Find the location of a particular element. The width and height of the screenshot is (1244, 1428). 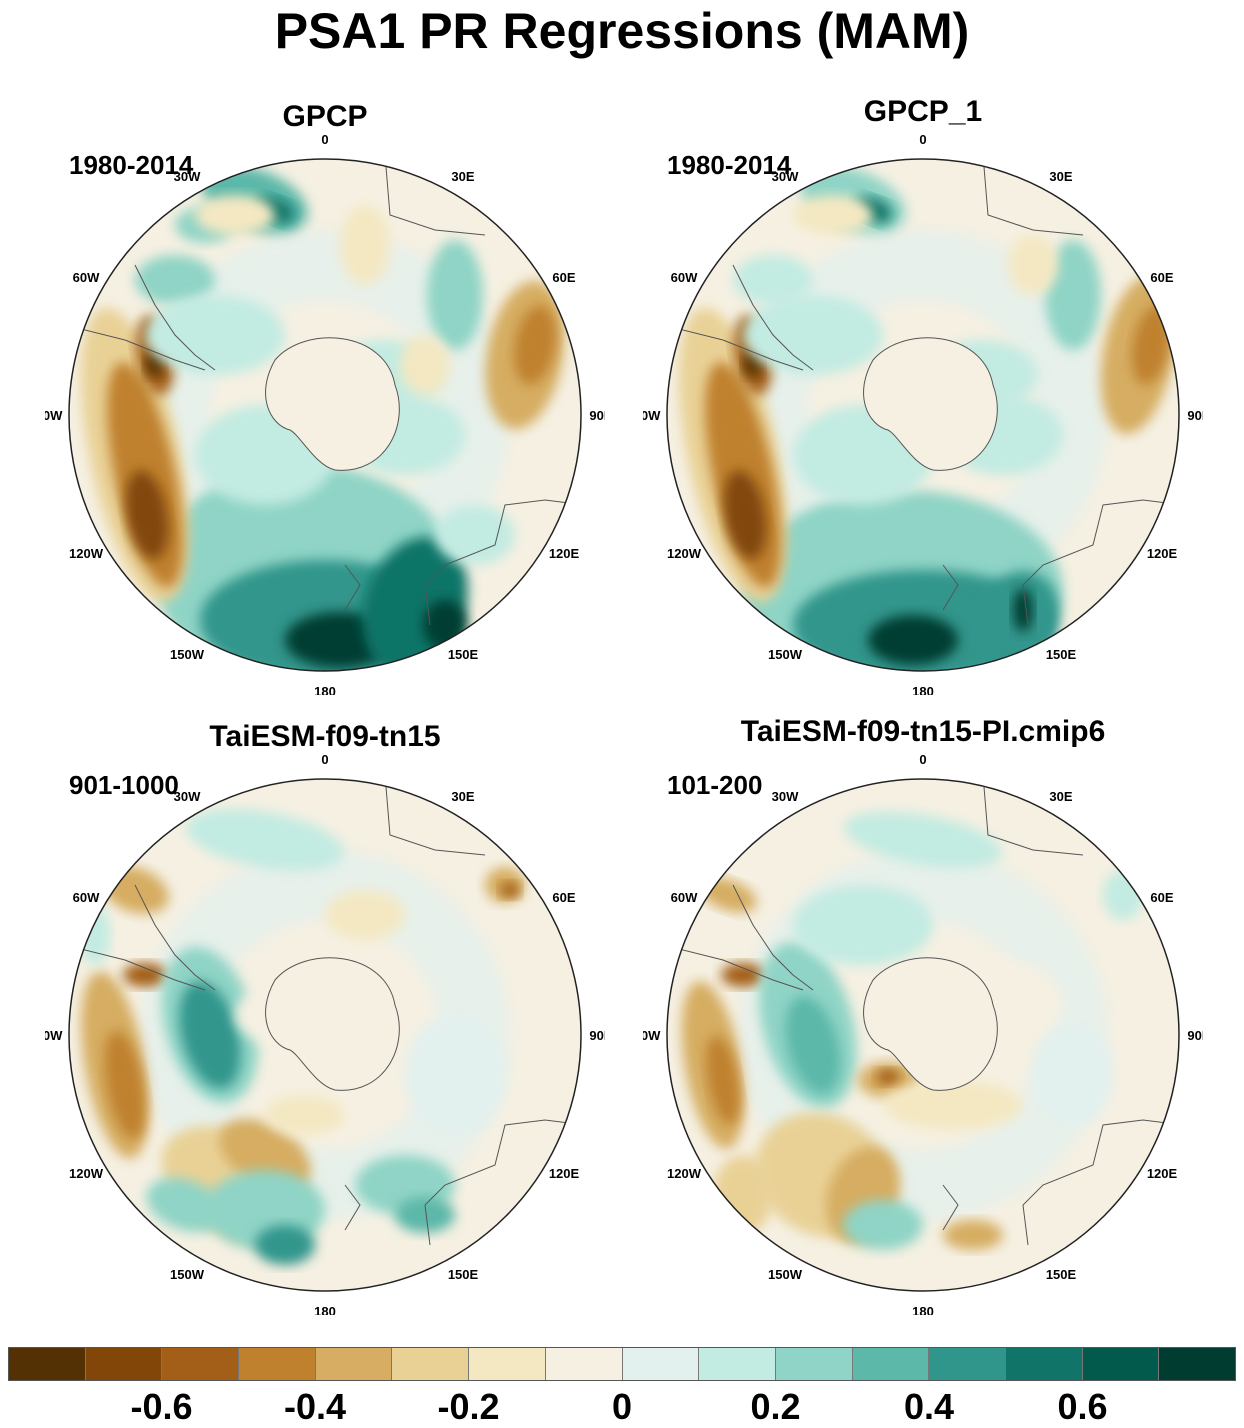

colorbar-tick-label: -0.2 is located at coordinates (468, 1406).